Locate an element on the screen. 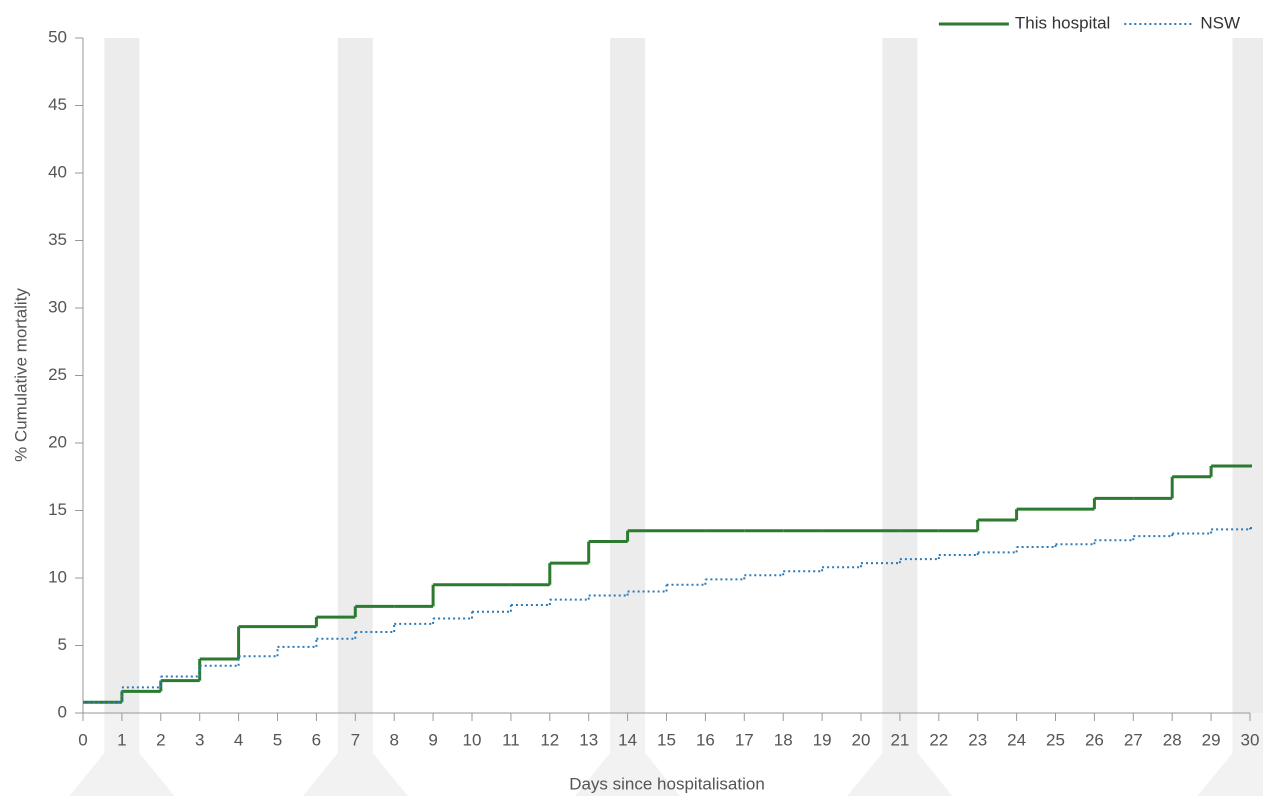 This screenshot has width=1263, height=796. x-tick-label: 13 is located at coordinates (588, 739).